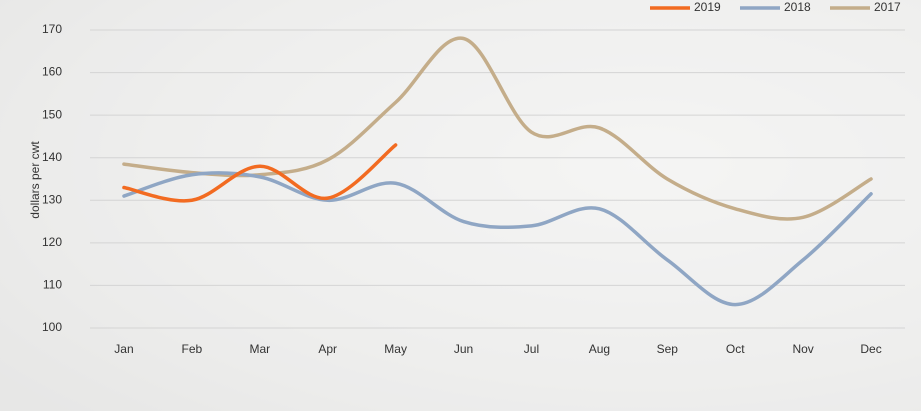 The width and height of the screenshot is (921, 411). Describe the element at coordinates (123, 349) in the screenshot. I see `x-tick-label: Jan` at that location.